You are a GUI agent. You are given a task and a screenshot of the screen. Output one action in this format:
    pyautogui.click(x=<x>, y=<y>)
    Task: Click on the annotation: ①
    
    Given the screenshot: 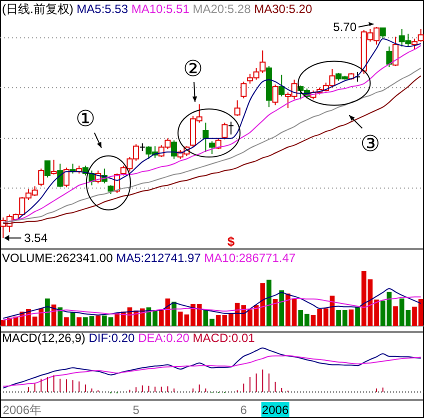 What is the action you would take?
    pyautogui.click(x=86, y=118)
    